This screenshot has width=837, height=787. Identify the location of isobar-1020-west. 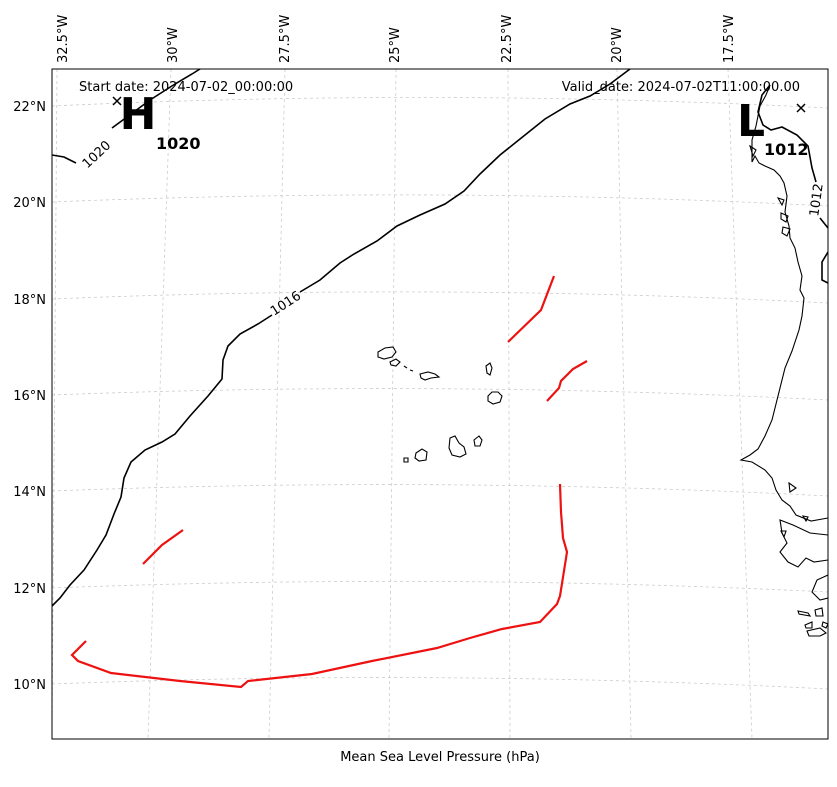
(64, 159).